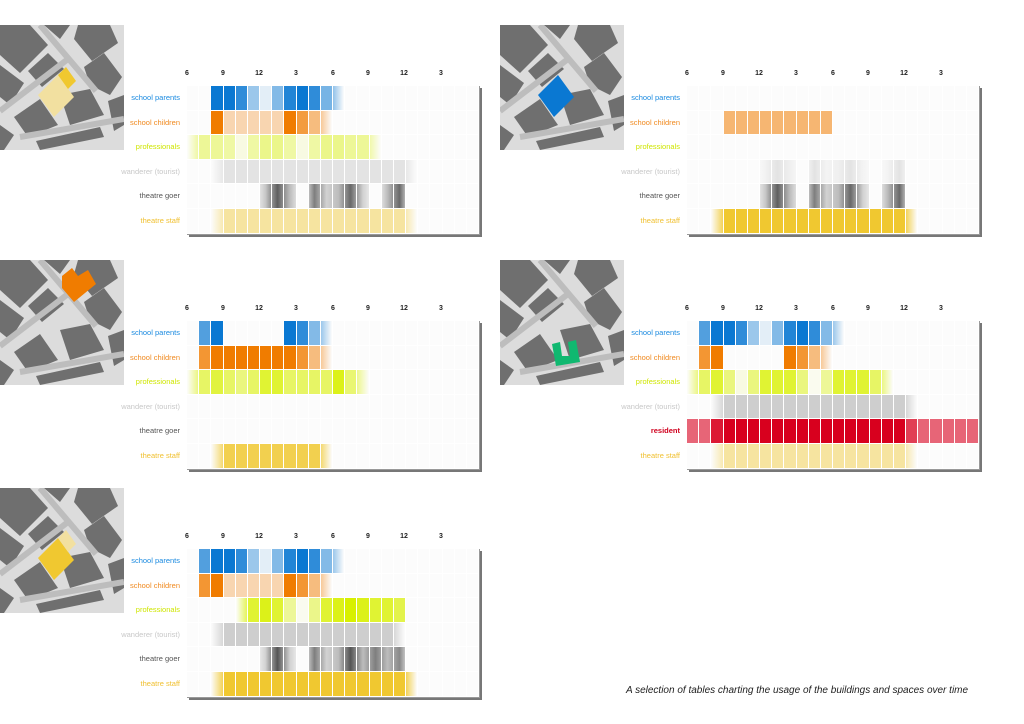 Image resolution: width=1024 pixels, height=724 pixels. Describe the element at coordinates (654, 357) in the screenshot. I see `row-label: school children` at that location.